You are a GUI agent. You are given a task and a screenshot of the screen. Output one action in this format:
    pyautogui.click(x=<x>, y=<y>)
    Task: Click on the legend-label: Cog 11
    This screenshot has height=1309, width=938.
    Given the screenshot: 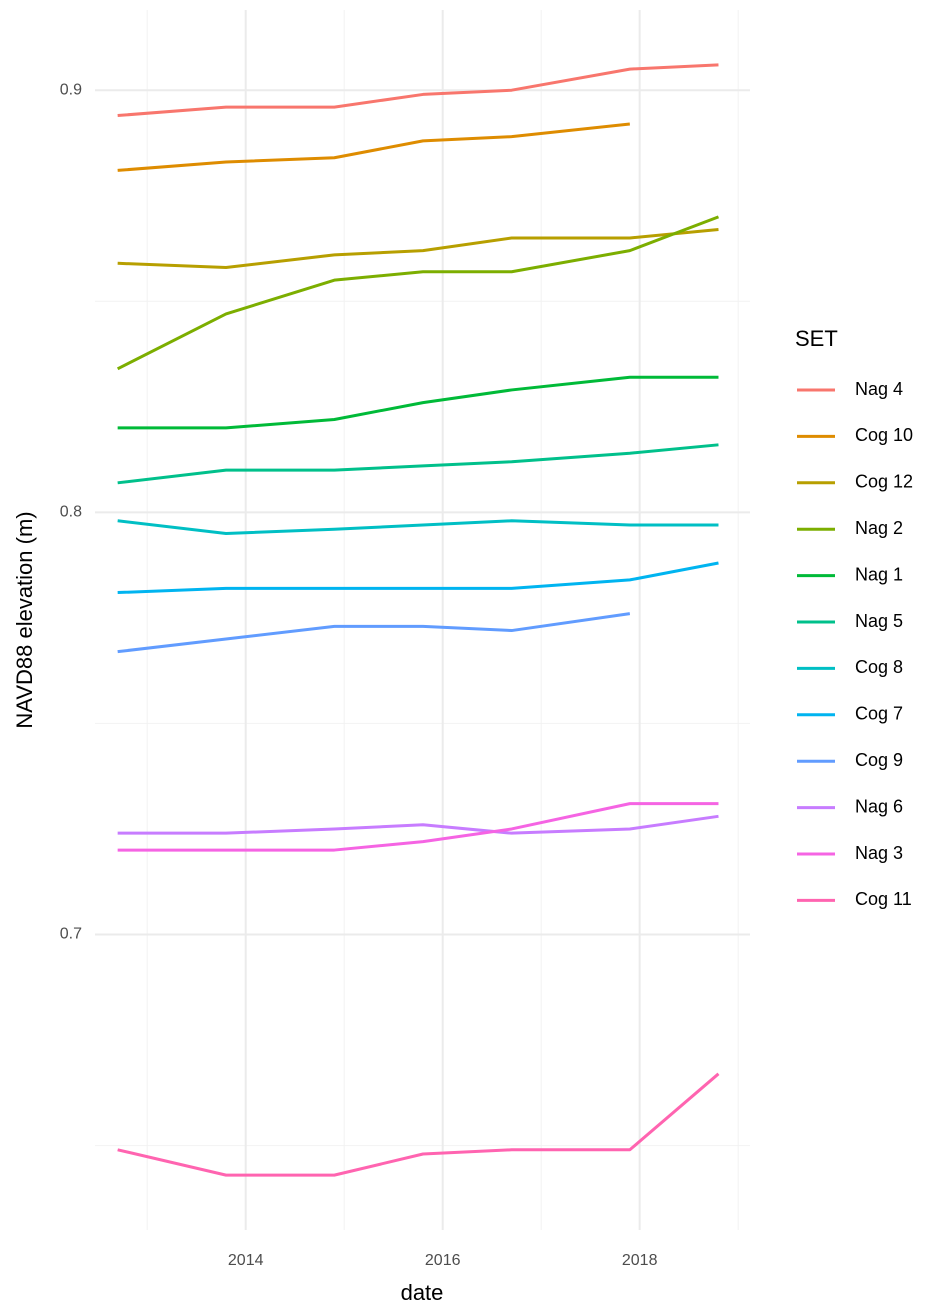 What is the action you would take?
    pyautogui.click(x=883, y=899)
    